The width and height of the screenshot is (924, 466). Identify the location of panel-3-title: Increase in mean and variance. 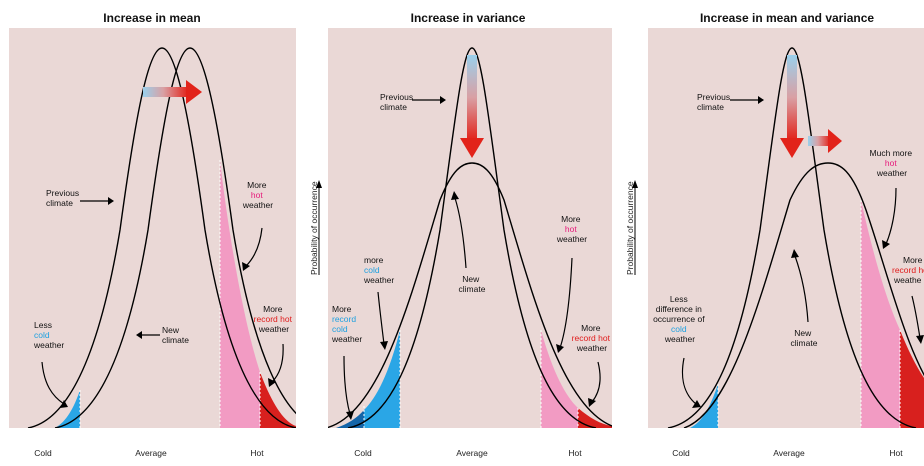
(787, 18).